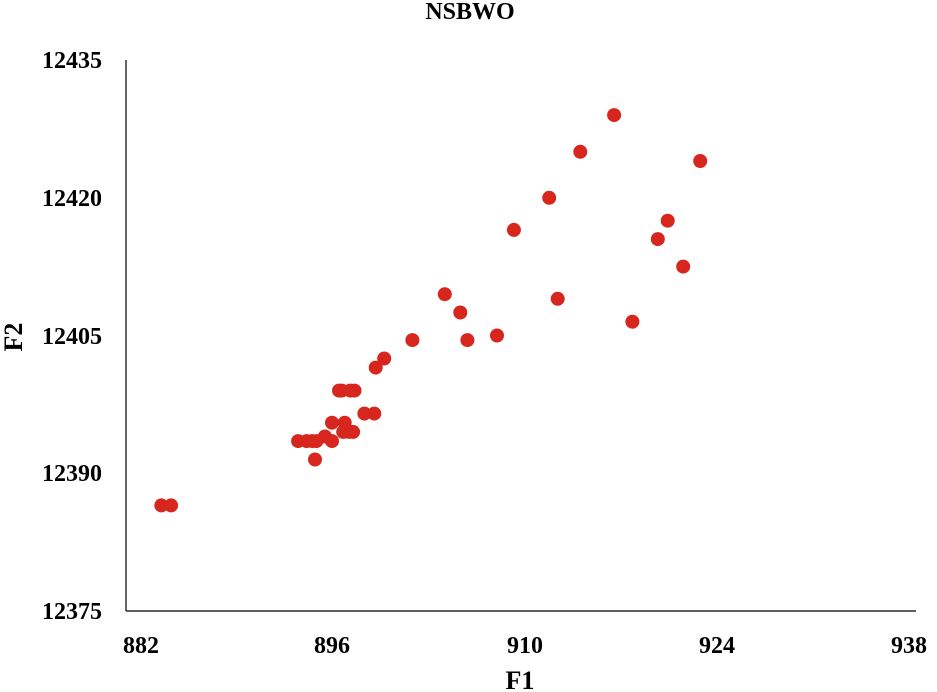  I want to click on y-tick-label: 12420, so click(72, 199).